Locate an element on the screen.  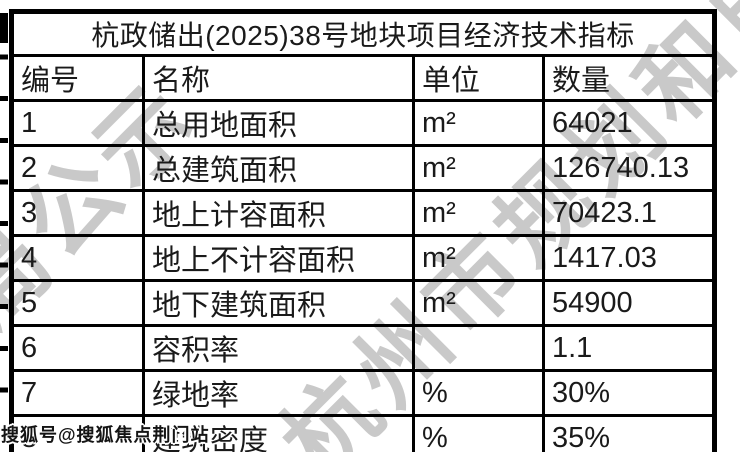
table-header-row: 编号 名称 单位 数量 is located at coordinates (363, 78).